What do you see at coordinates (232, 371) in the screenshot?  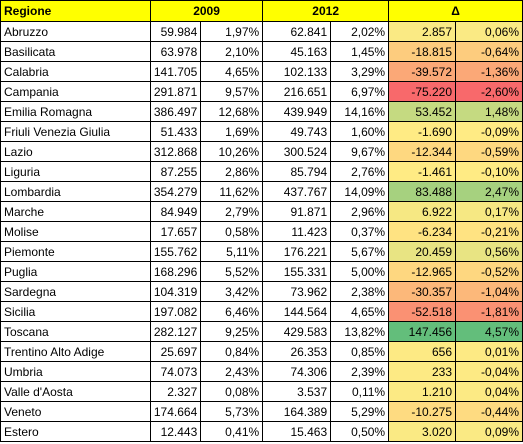 I see `value-cell: 2,43%` at bounding box center [232, 371].